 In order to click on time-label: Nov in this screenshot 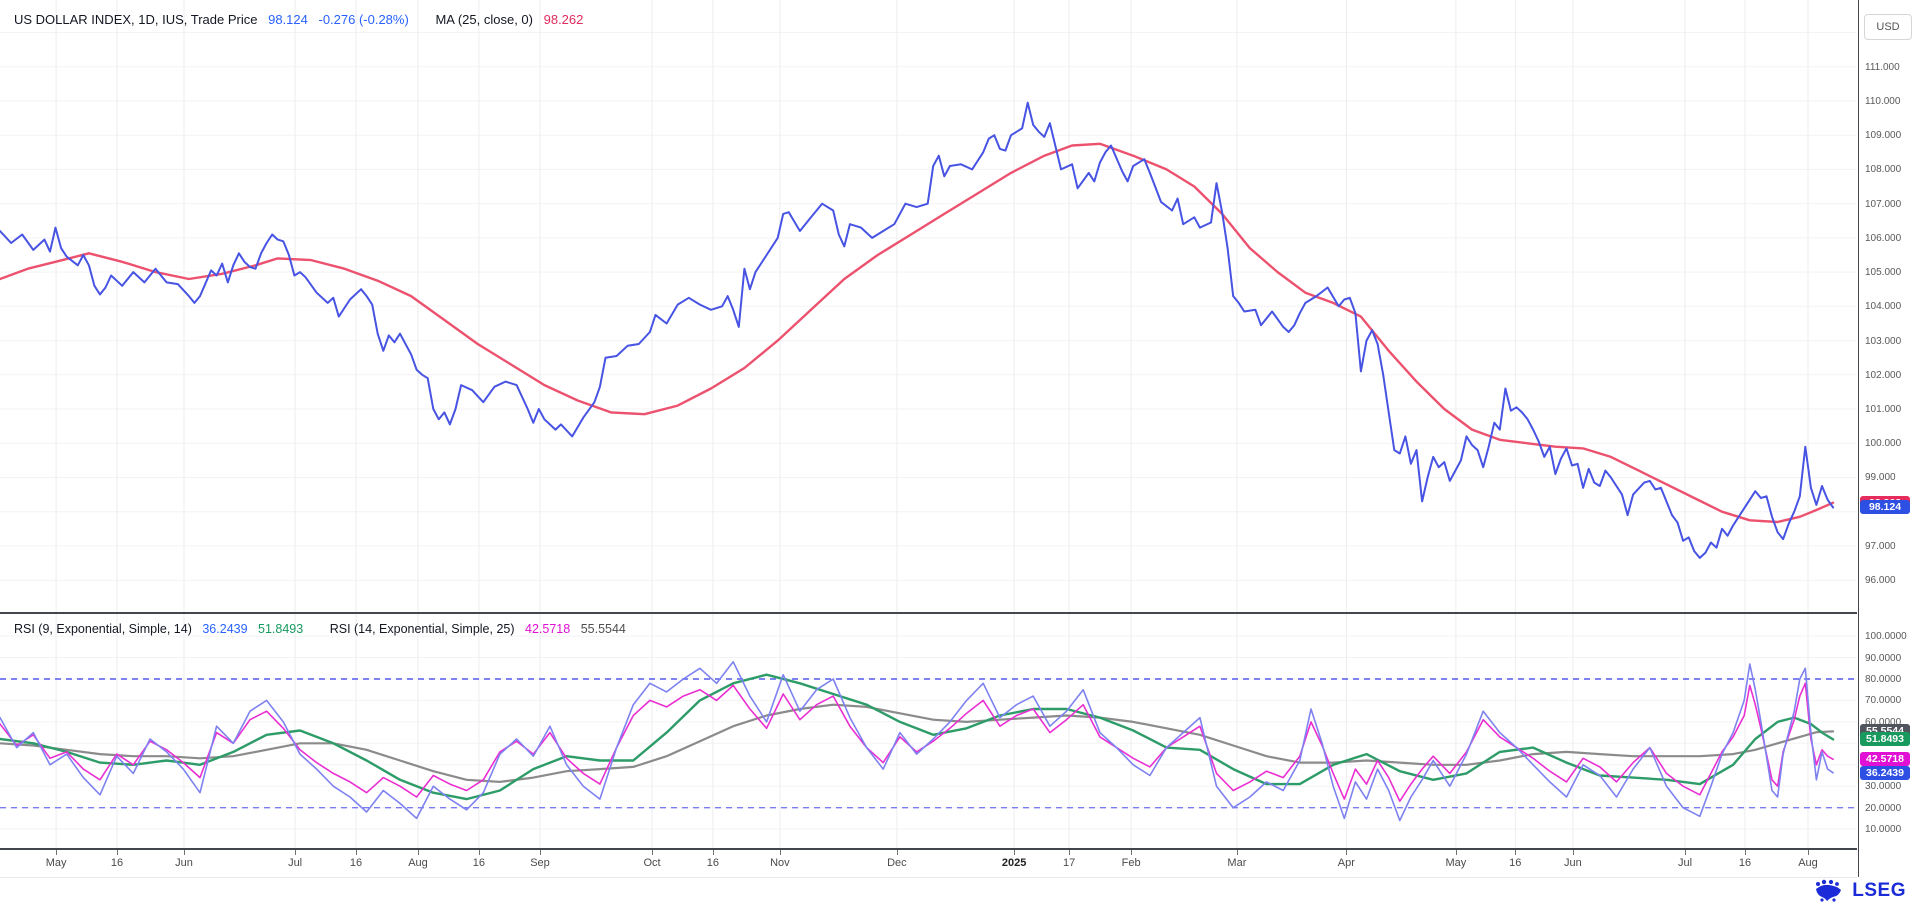, I will do `click(780, 863)`.